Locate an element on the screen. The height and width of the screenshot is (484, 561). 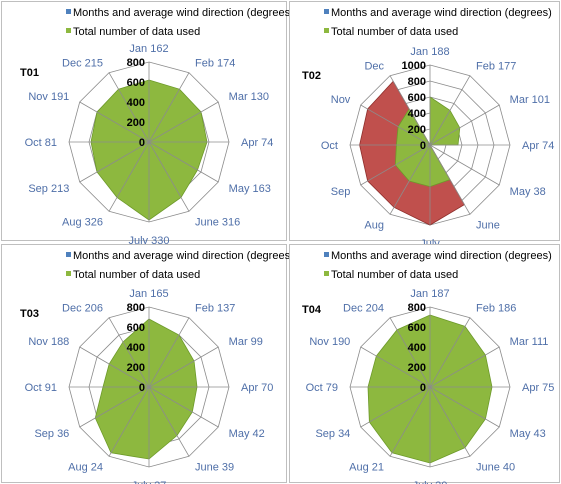
month-label: Sep 36 is located at coordinates (51, 434).